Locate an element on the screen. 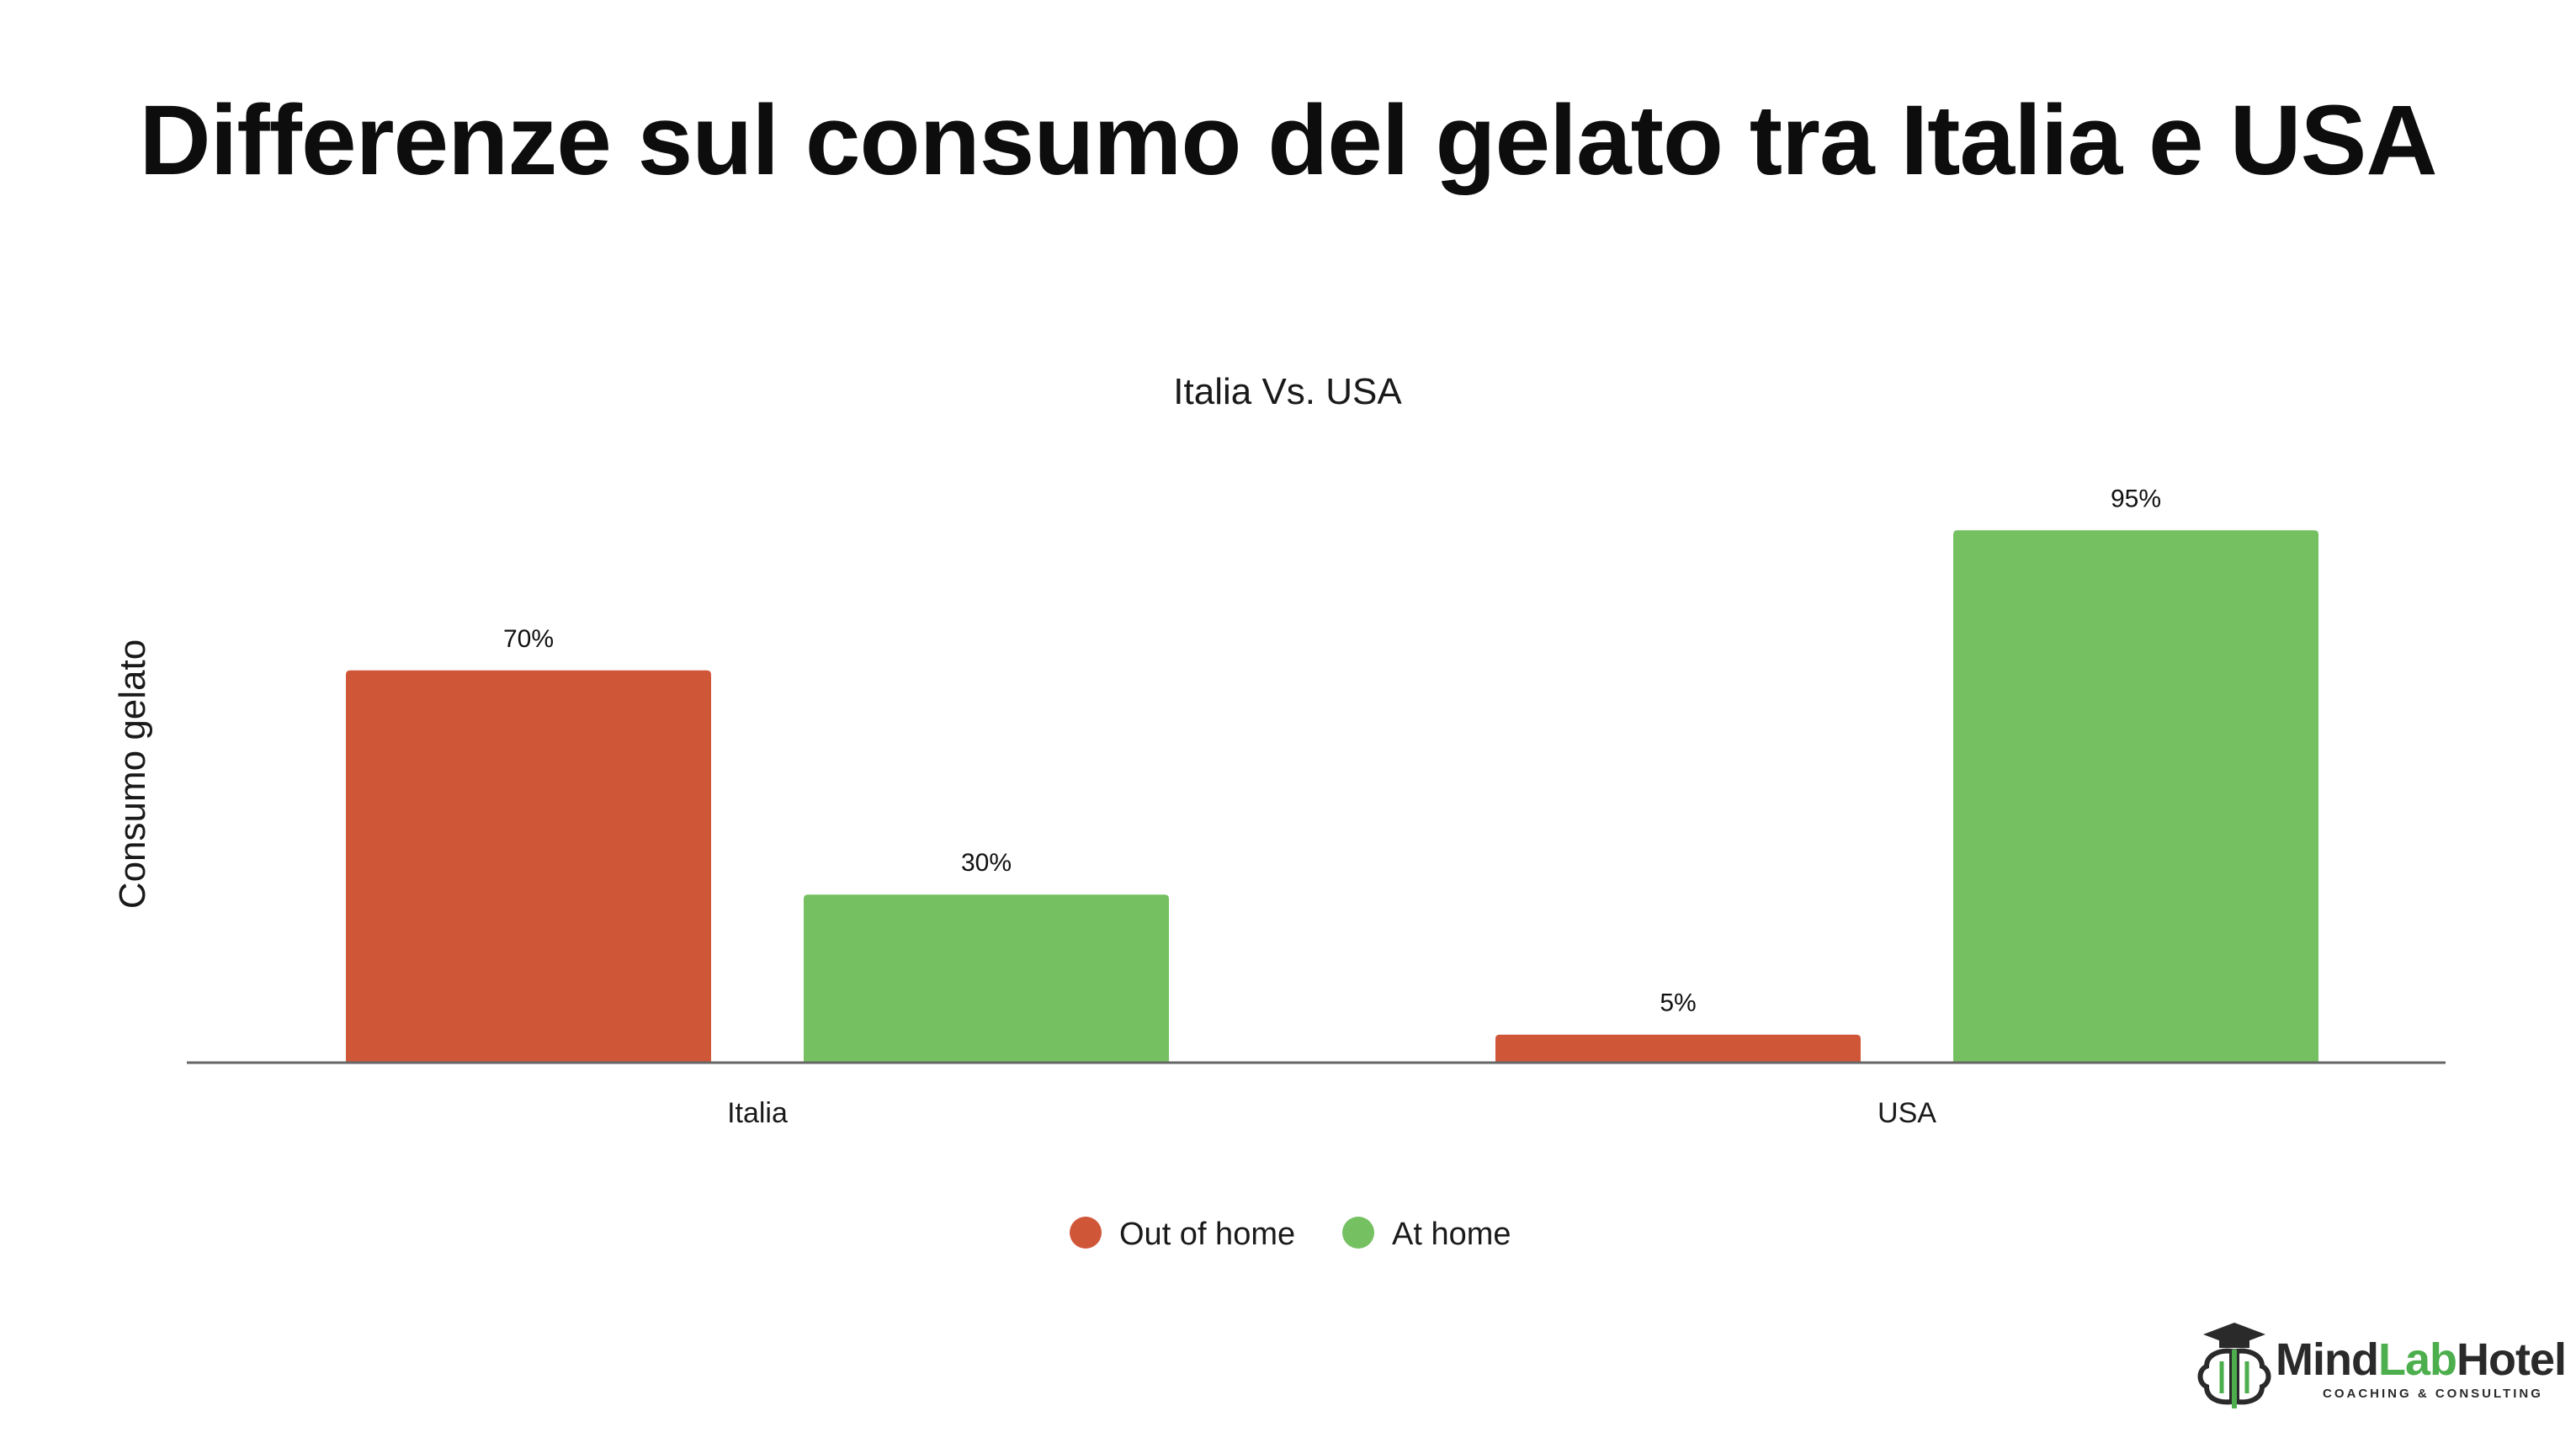 This screenshot has height=1448, width=2576. bar-out-of-home-usa is located at coordinates (1678, 1048).